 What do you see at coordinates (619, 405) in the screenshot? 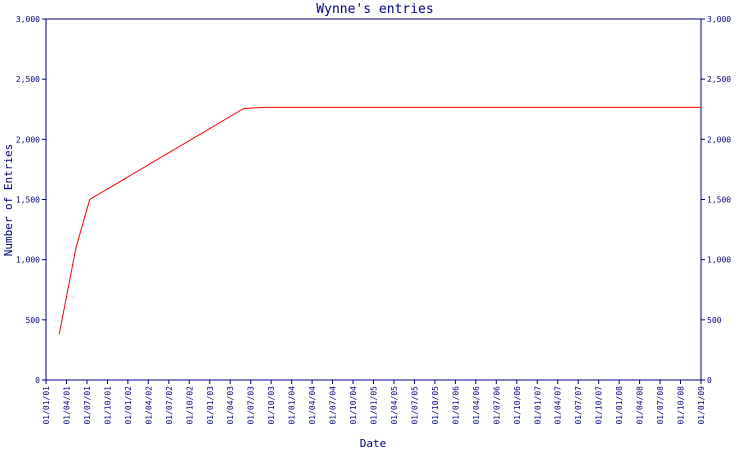
I see `x-tick-label: 01/01/08` at bounding box center [619, 405].